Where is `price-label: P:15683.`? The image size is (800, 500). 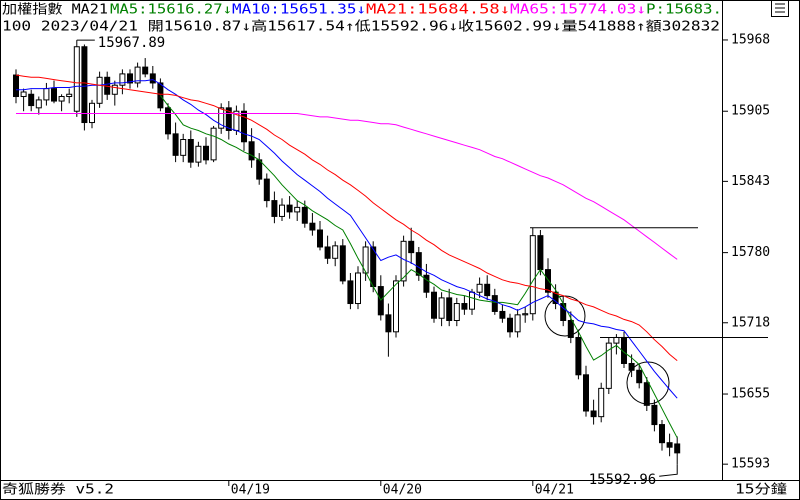
price-label: P:15683. is located at coordinates (684, 10).